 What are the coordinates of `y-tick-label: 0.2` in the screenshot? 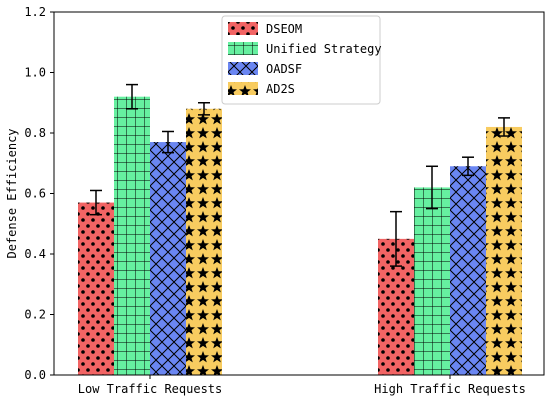 It's located at (35, 315).